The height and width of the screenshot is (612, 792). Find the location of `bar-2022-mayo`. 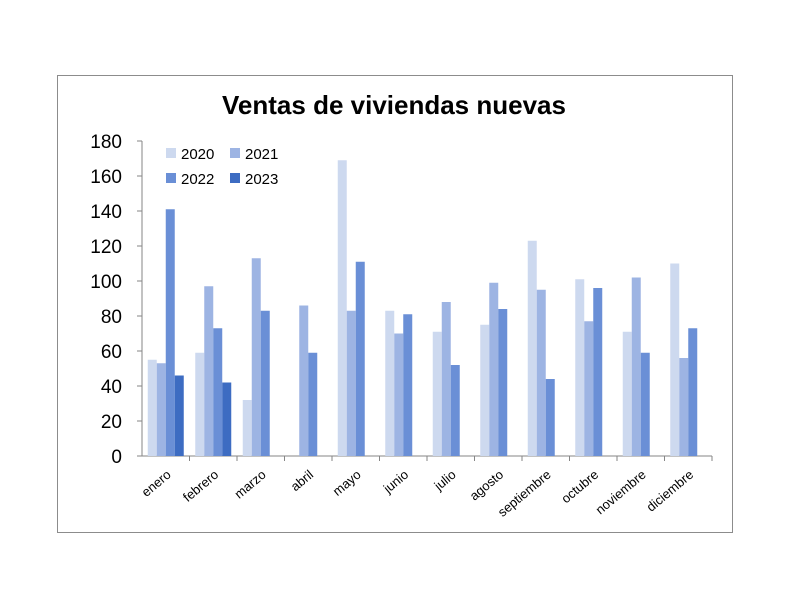

bar-2022-mayo is located at coordinates (360, 358).